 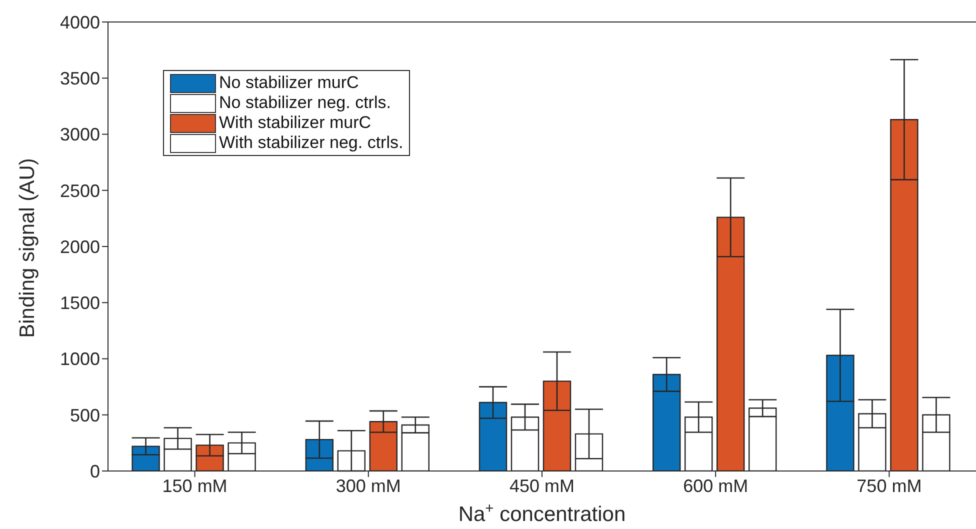 What do you see at coordinates (542, 486) in the screenshot?
I see `x-tick-label: 450 mM` at bounding box center [542, 486].